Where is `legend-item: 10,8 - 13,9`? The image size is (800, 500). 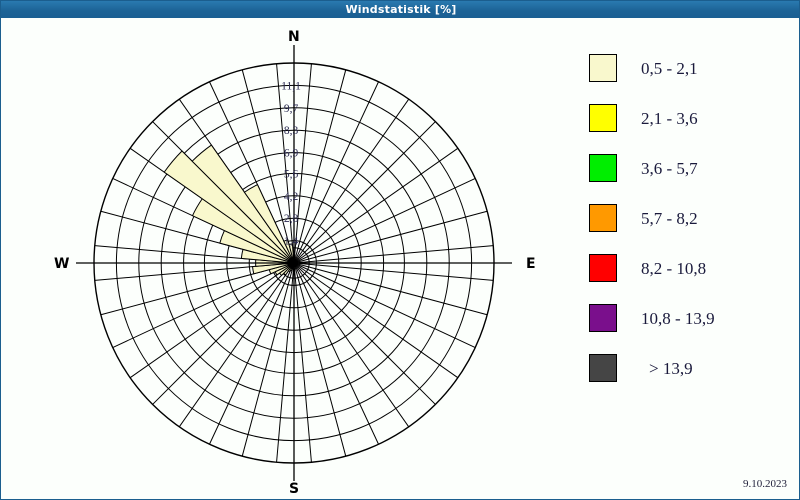
legend-item: 10,8 - 13,9 is located at coordinates (689, 318).